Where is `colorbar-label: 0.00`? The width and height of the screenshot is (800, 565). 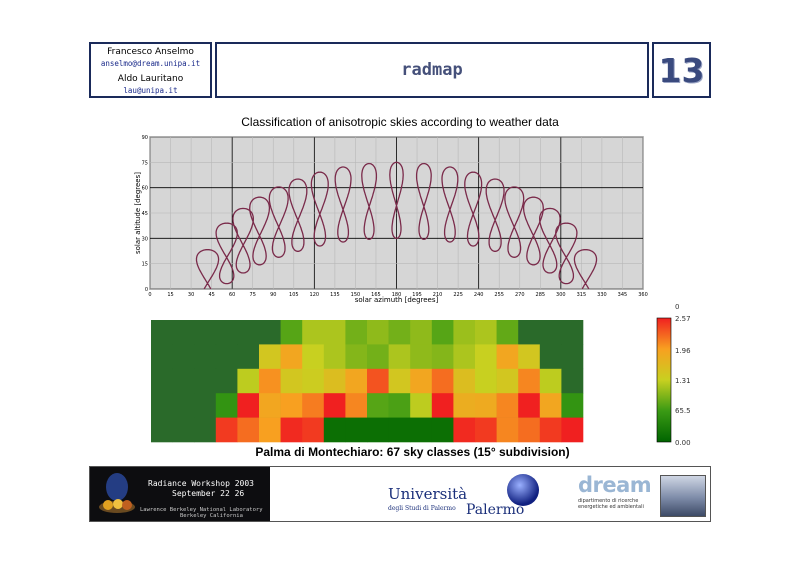
colorbar-label: 0.00 is located at coordinates (683, 443).